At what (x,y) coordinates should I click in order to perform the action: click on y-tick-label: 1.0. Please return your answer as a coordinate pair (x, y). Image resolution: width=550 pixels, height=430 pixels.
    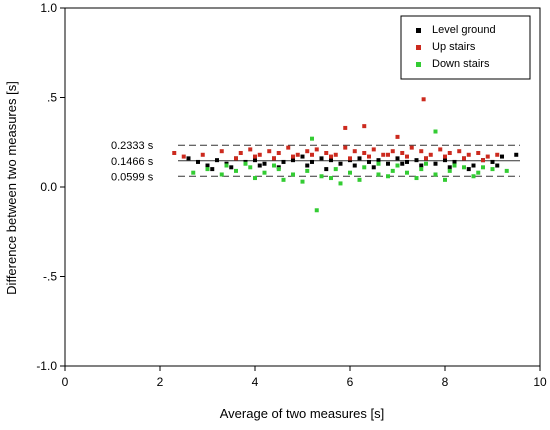
    Looking at the image, I should click on (48, 8).